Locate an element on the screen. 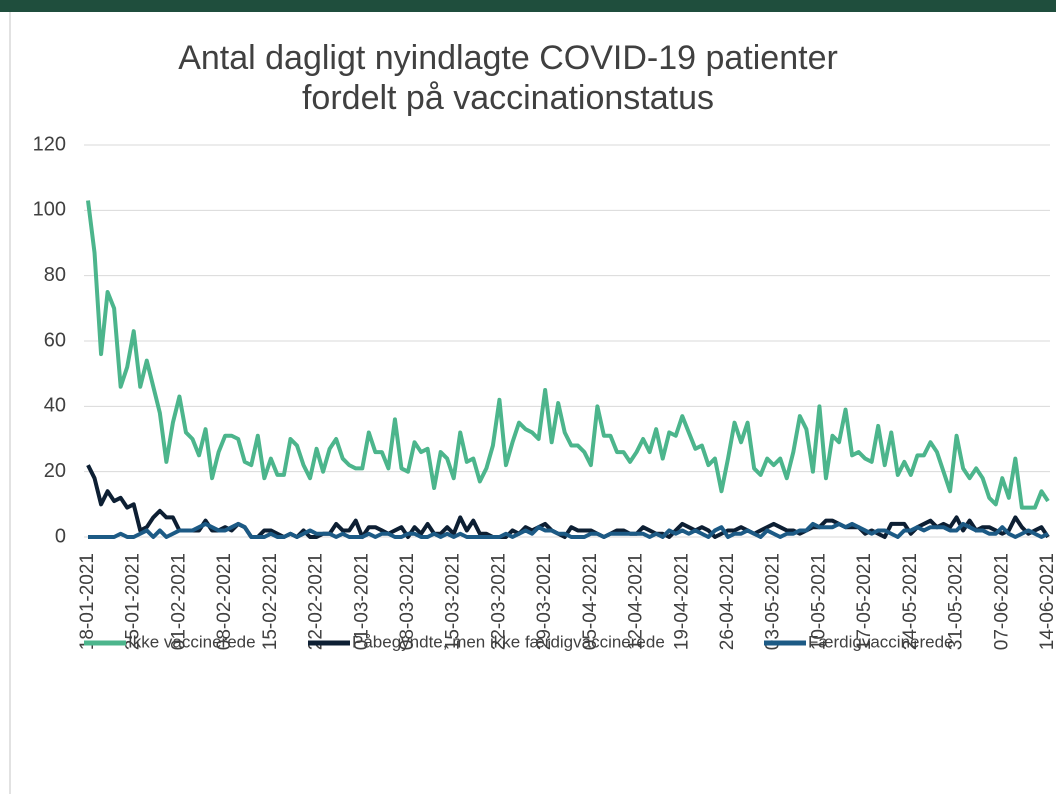 The width and height of the screenshot is (1056, 794). x-tick-label: 01-02-2021 is located at coordinates (178, 601).